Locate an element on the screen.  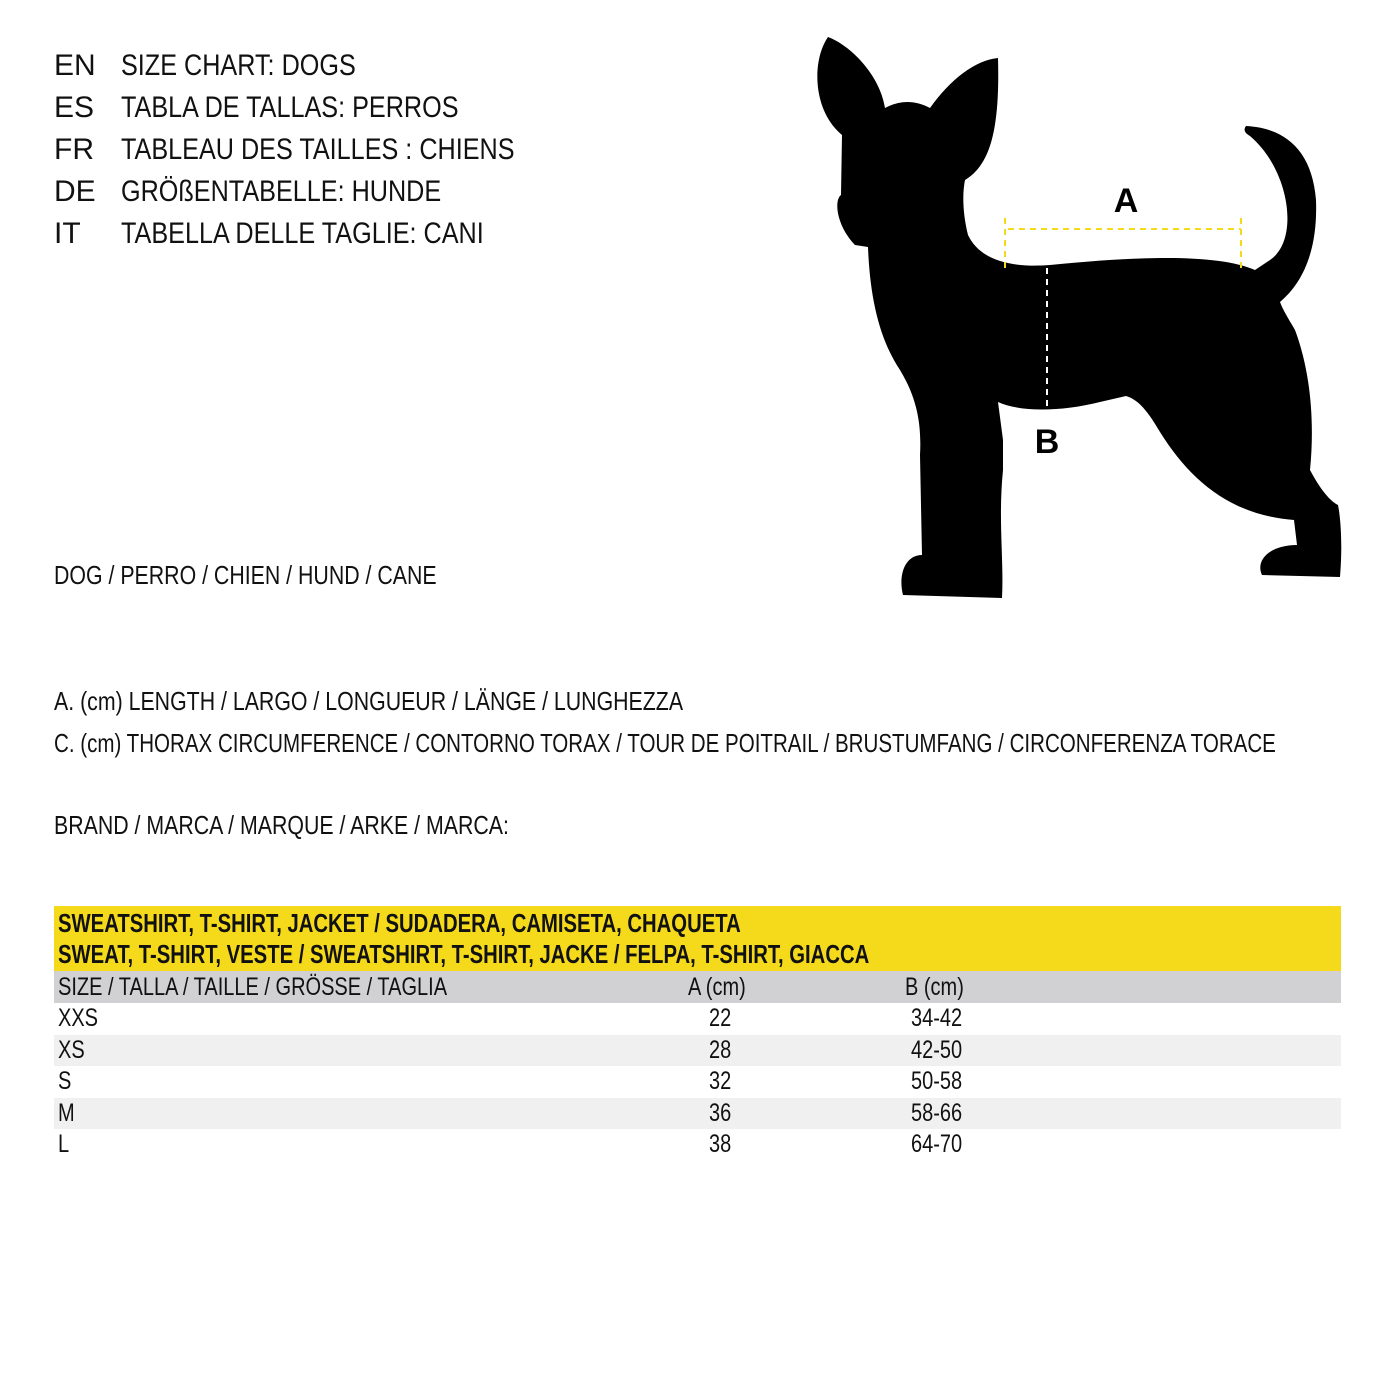
lang-code: DE is located at coordinates (75, 191).